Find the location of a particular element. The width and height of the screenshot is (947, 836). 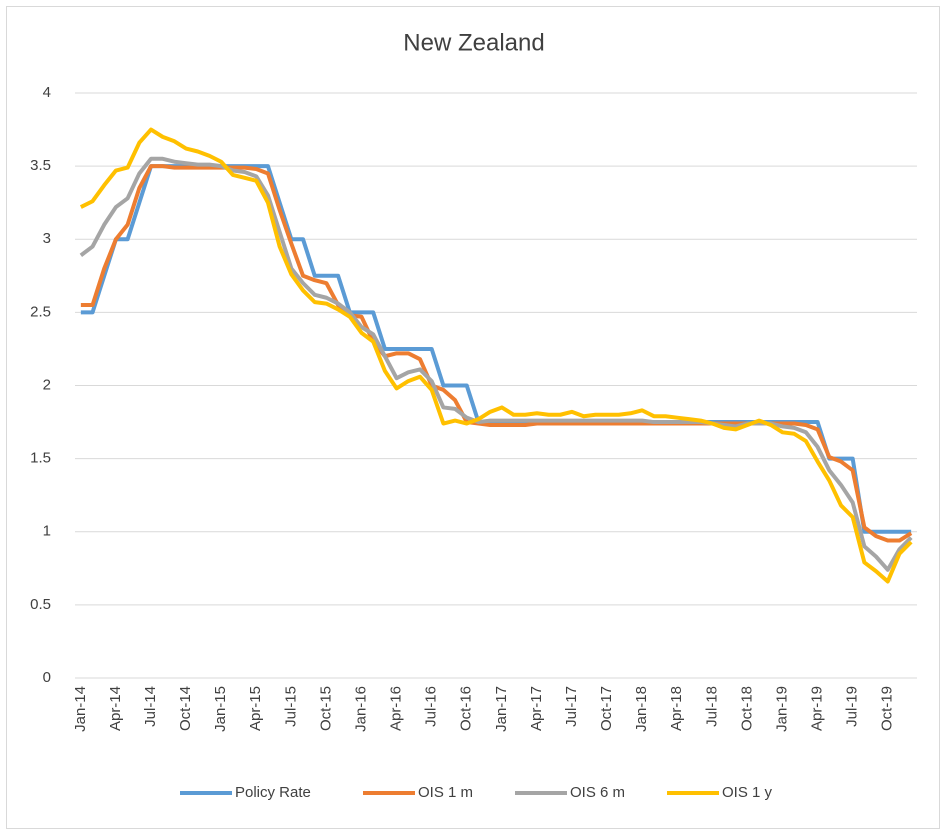

legend-label: Policy Rate is located at coordinates (273, 792).